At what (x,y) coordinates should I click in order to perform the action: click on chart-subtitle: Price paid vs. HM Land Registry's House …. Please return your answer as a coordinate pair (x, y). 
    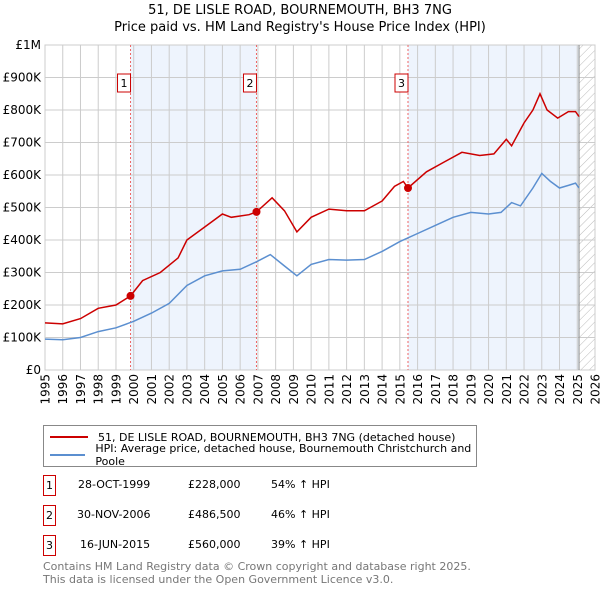
    Looking at the image, I should click on (300, 27).